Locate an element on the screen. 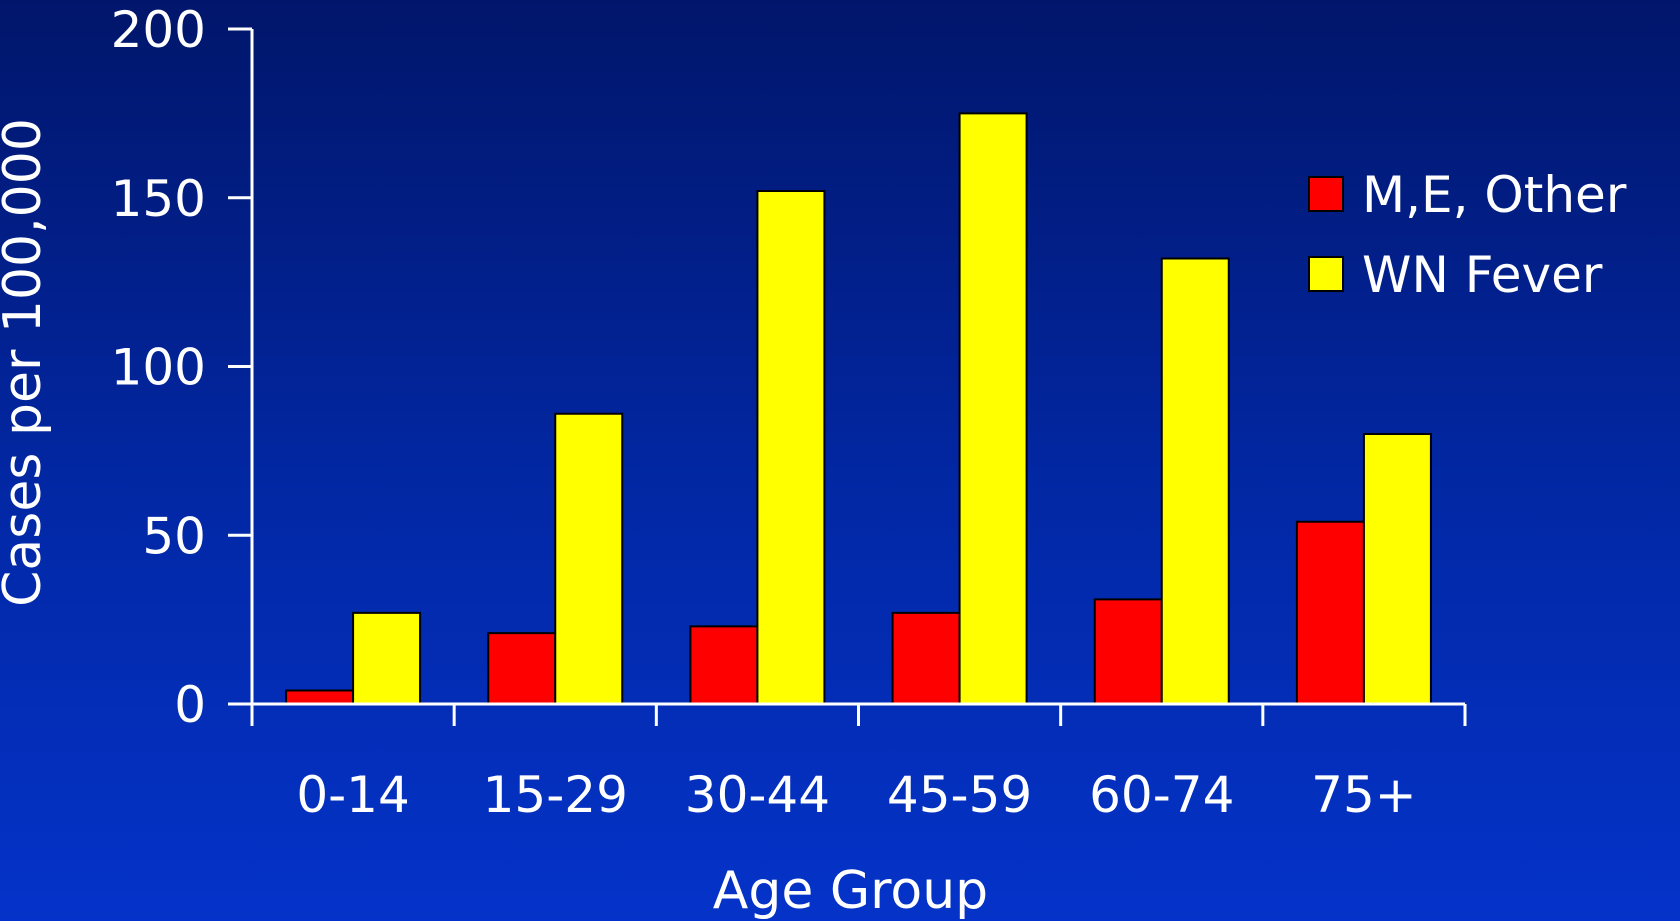 The image size is (1680, 921). x-tick-label: 75+ is located at coordinates (1364, 795).